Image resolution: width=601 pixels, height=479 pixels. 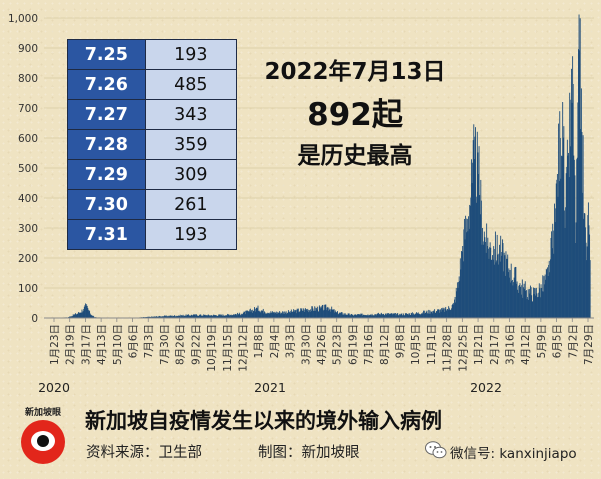 I want to click on x-tick-label: 11月15日, so click(x=228, y=348).